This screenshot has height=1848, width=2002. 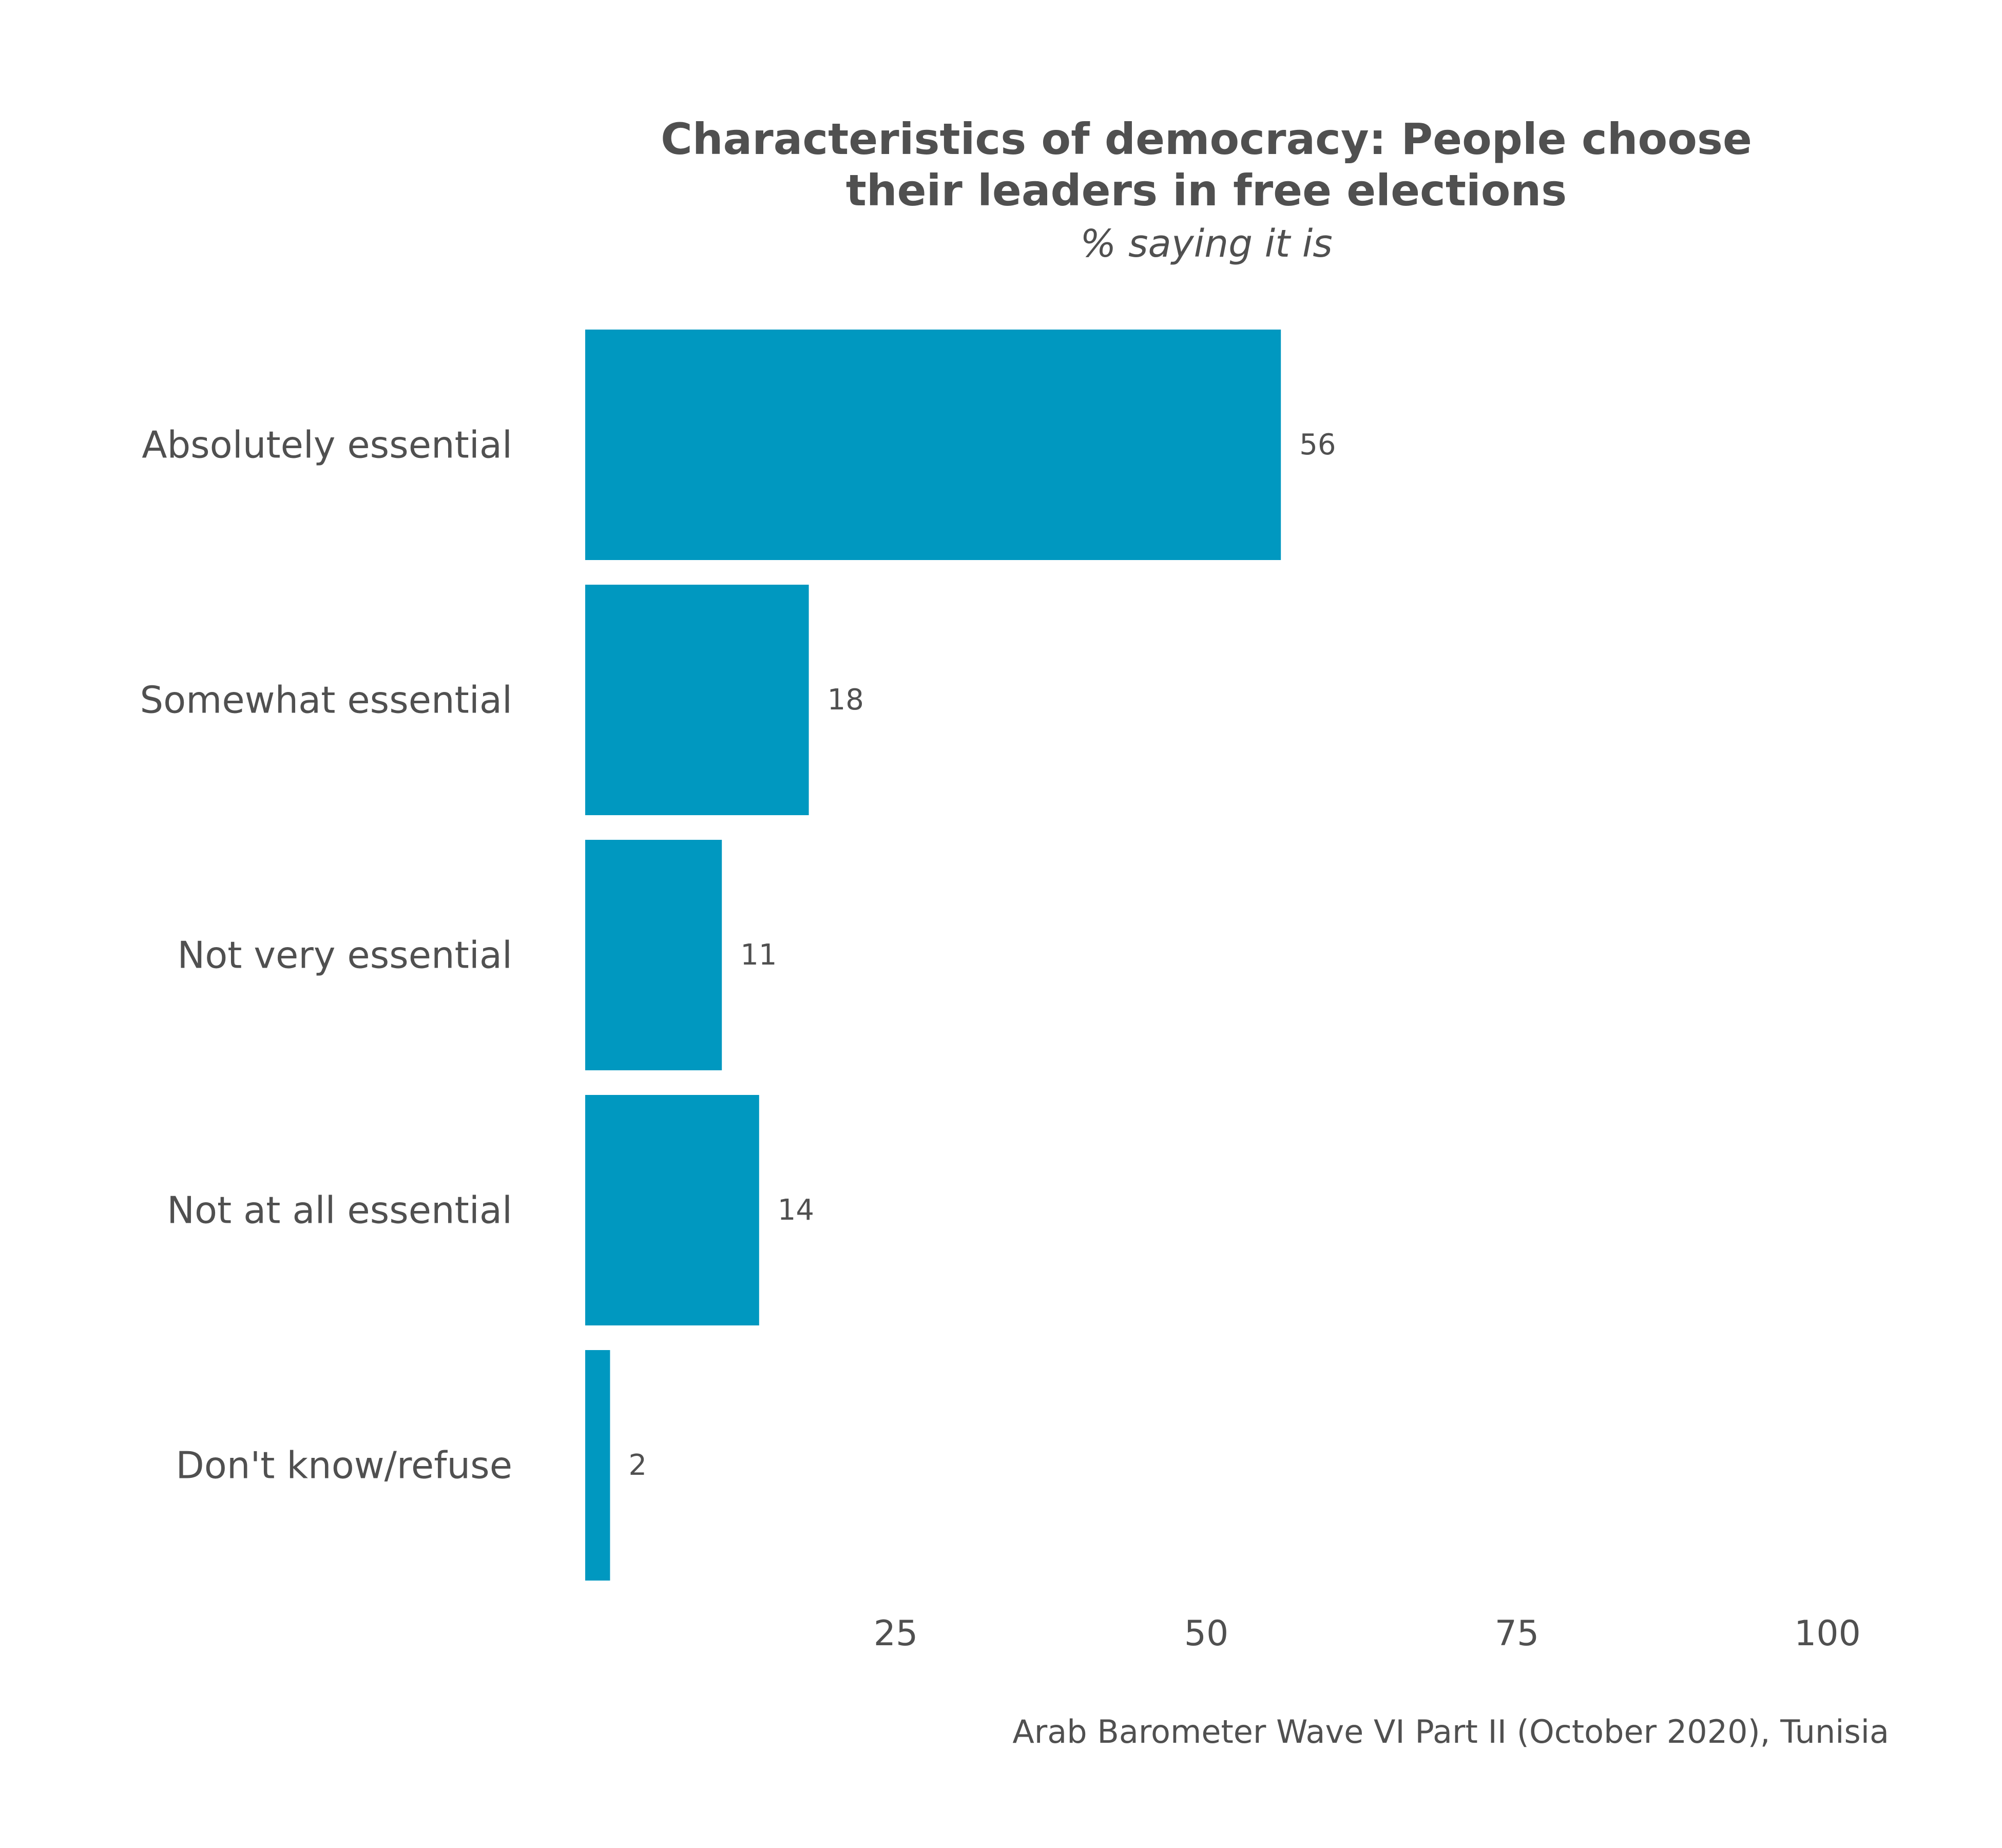 What do you see at coordinates (1367, 1633) in the screenshot?
I see `x-axis-ticks: 25 50 75 100` at bounding box center [1367, 1633].